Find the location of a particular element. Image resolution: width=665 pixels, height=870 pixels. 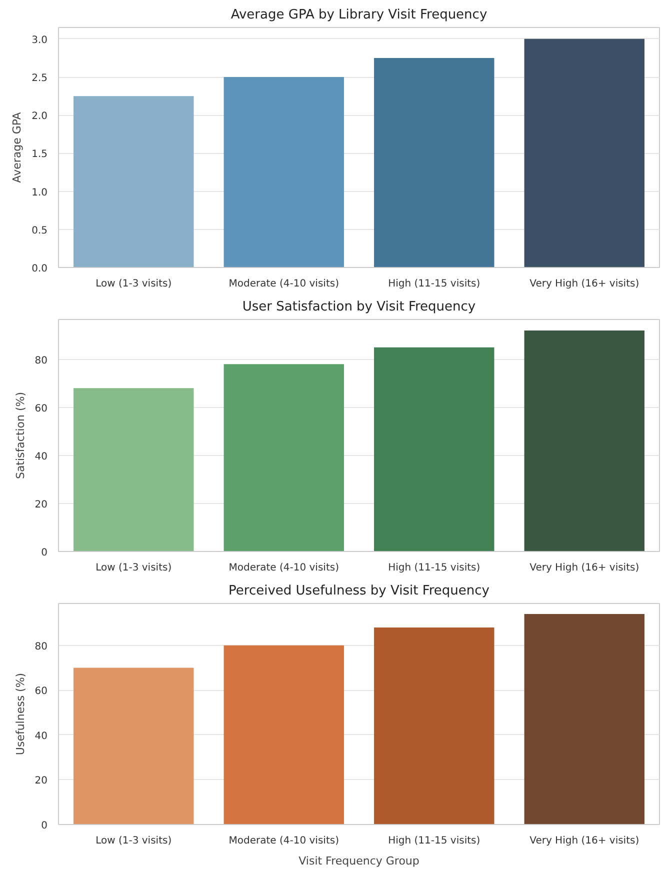

x-axis-title: Visit Frequency Group is located at coordinates (359, 861).